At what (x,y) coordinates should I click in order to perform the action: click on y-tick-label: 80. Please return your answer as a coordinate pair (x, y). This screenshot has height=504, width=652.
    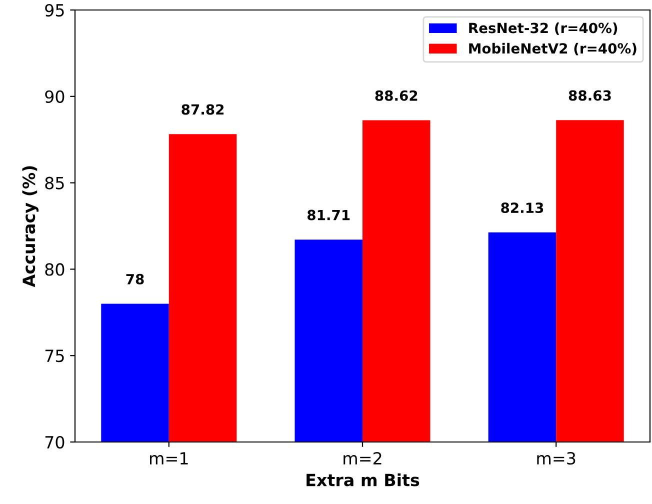
    Looking at the image, I should click on (54, 269).